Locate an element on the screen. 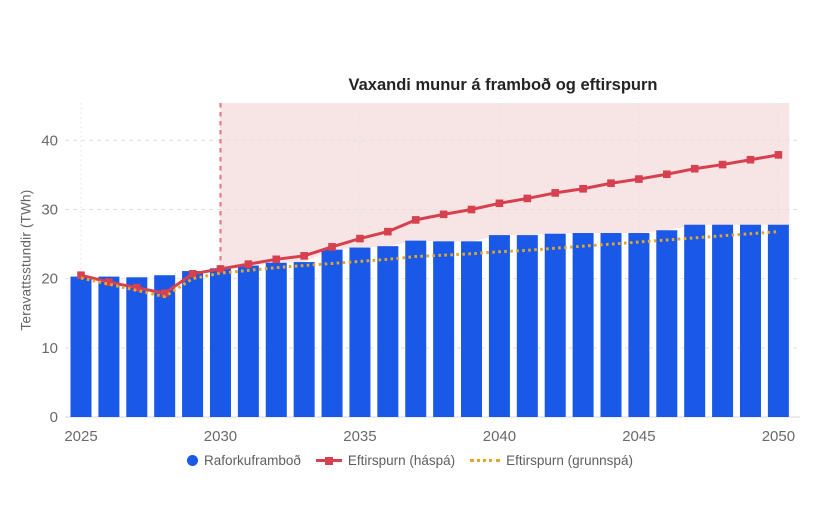  x-axis-tick-label-2025: 2025 is located at coordinates (80, 436).